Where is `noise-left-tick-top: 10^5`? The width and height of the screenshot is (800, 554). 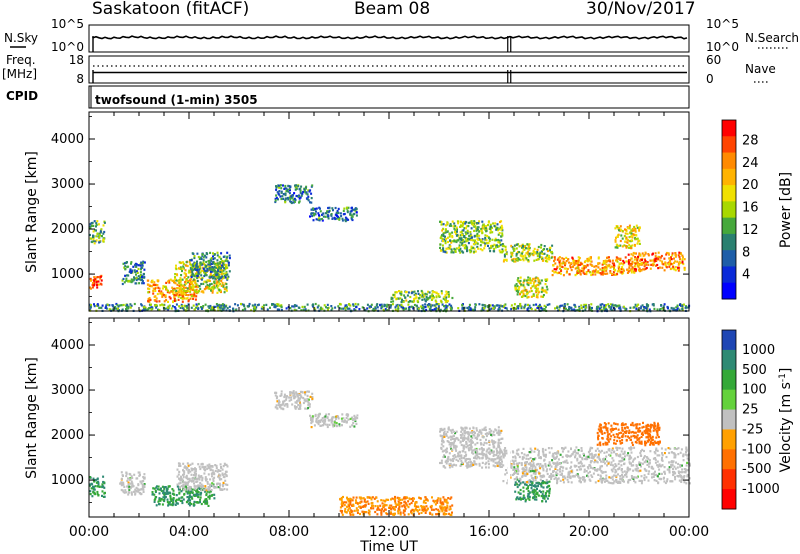 noise-left-tick-top: 10^5 is located at coordinates (67, 24).